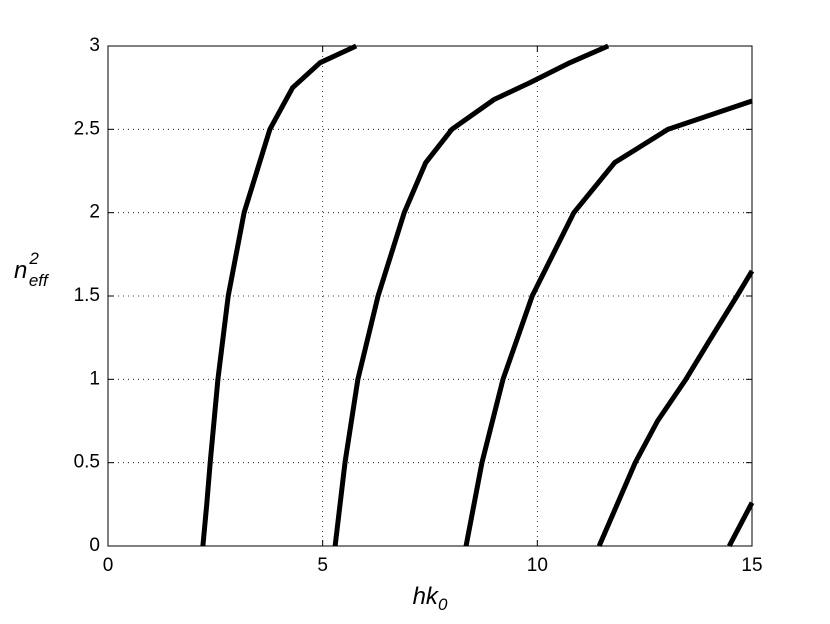 Image resolution: width=830 pixels, height=624 pixels. What do you see at coordinates (32, 269) in the screenshot?
I see `y-axis-label: n 2 eff` at bounding box center [32, 269].